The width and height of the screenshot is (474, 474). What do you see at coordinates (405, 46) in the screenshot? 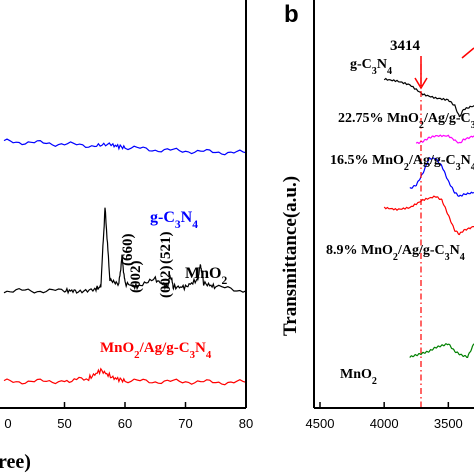
I see `peak-marker-label: 3414` at bounding box center [405, 46].